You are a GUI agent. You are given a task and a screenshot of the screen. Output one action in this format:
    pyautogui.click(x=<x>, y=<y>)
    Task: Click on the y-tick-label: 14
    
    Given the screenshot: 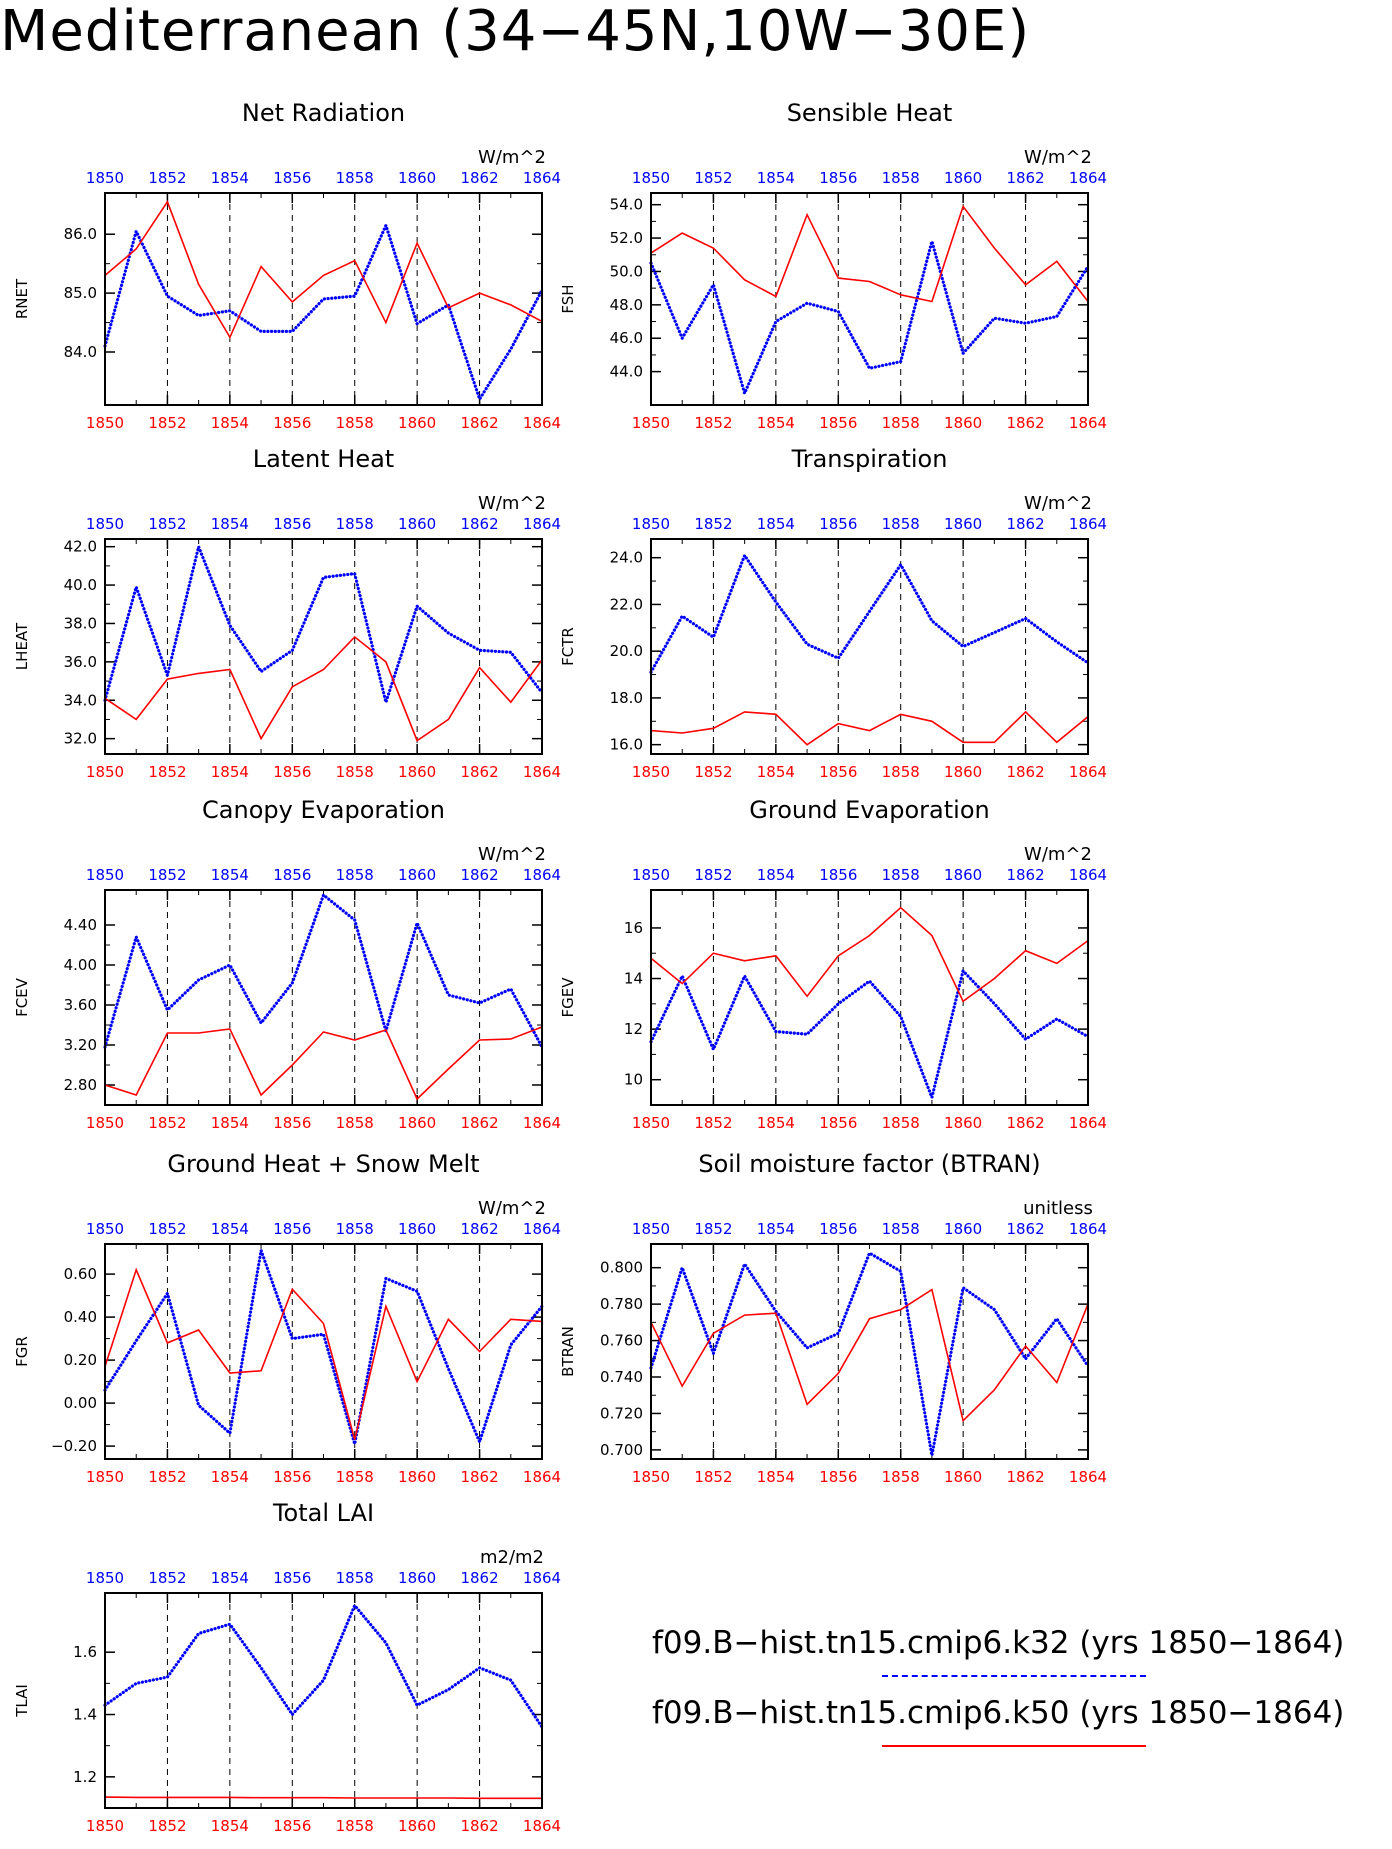 What is the action you would take?
    pyautogui.click(x=633, y=979)
    